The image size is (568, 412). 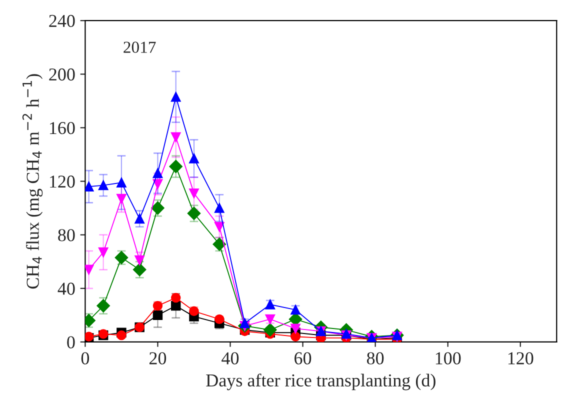 I want to click on x-tick-label: 60, so click(x=303, y=358).